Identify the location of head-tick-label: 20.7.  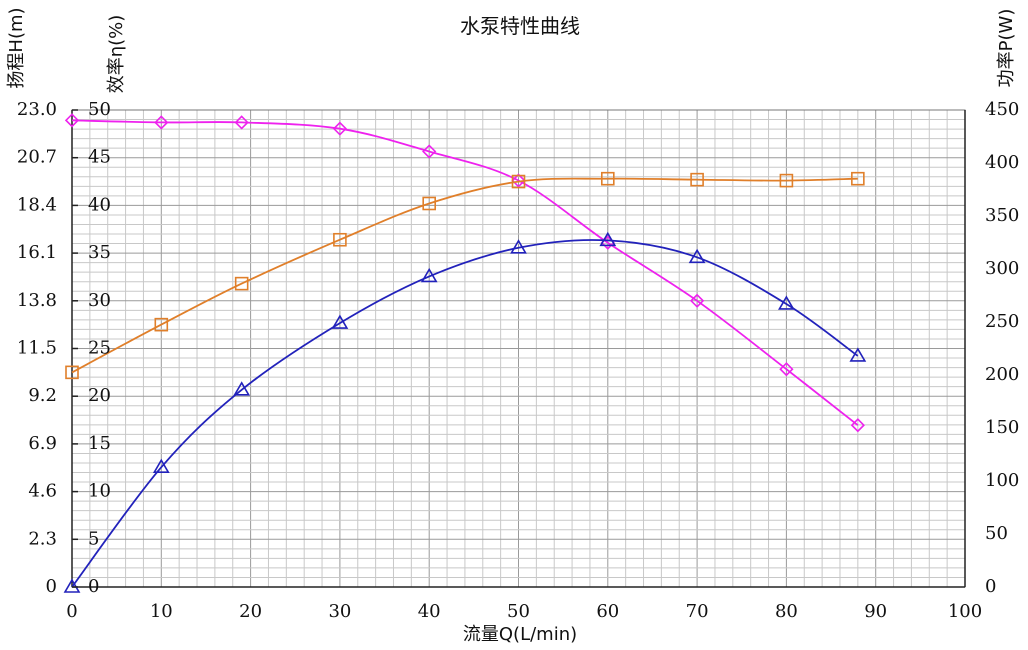
(37, 157).